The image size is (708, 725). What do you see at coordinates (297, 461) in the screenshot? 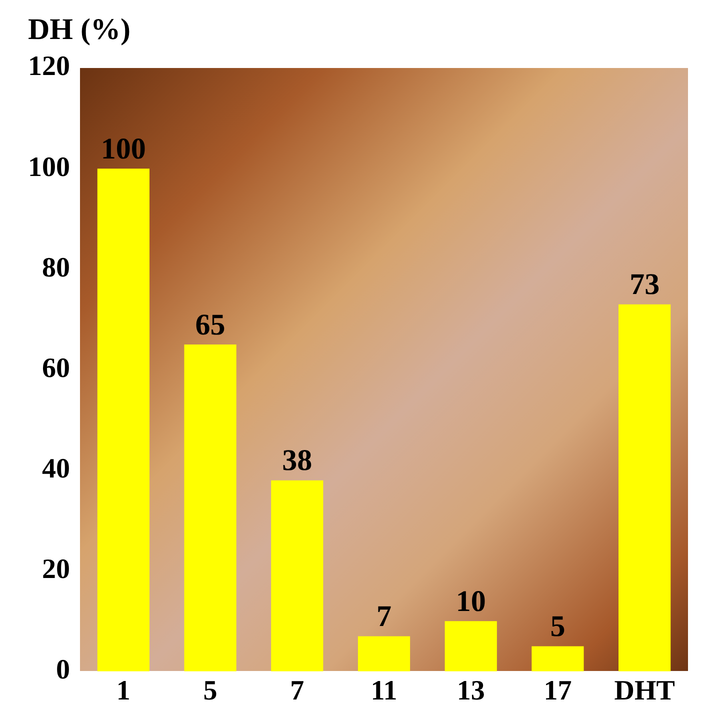
I see `data-label: 38` at bounding box center [297, 461].